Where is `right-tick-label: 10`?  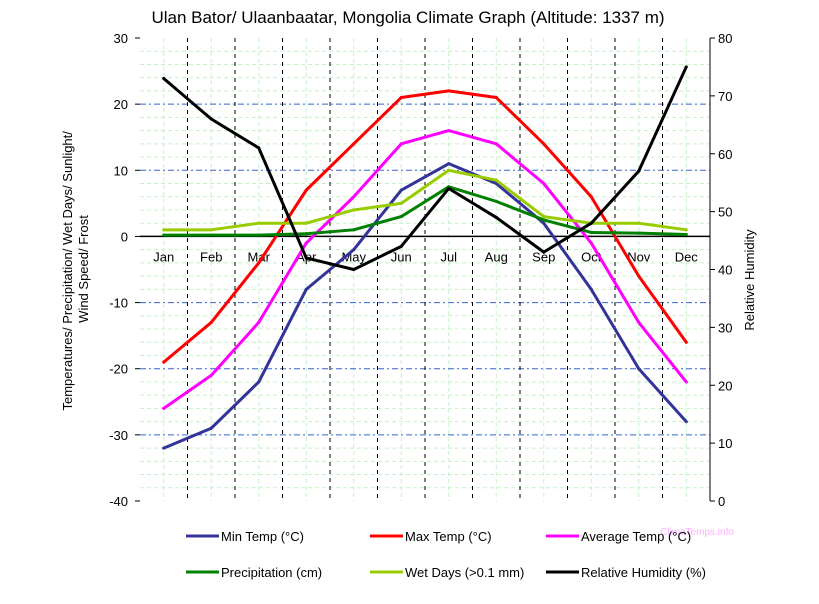 right-tick-label: 10 is located at coordinates (725, 443).